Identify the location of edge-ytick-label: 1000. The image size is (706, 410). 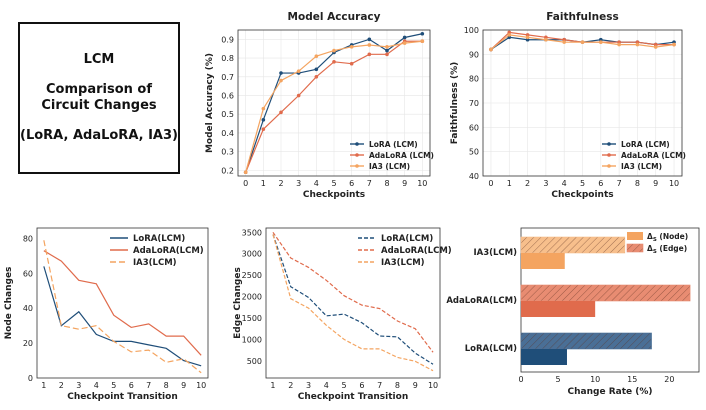
(252, 339).